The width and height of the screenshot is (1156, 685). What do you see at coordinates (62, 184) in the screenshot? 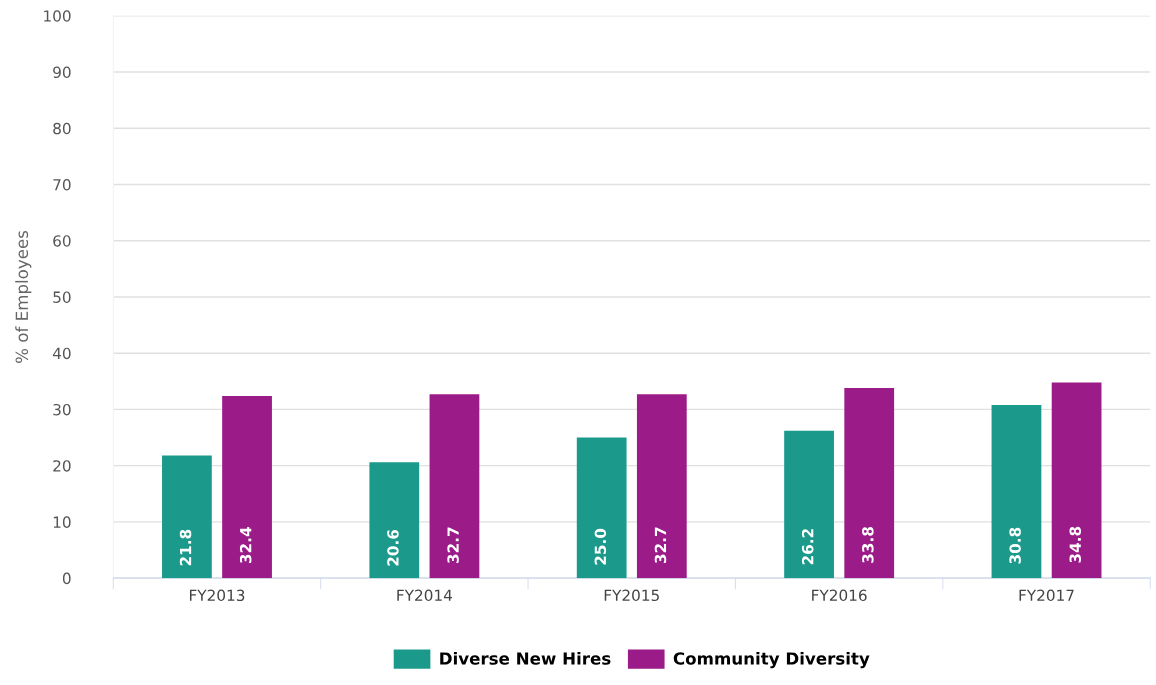
I see `y-tick-label: 70` at bounding box center [62, 184].